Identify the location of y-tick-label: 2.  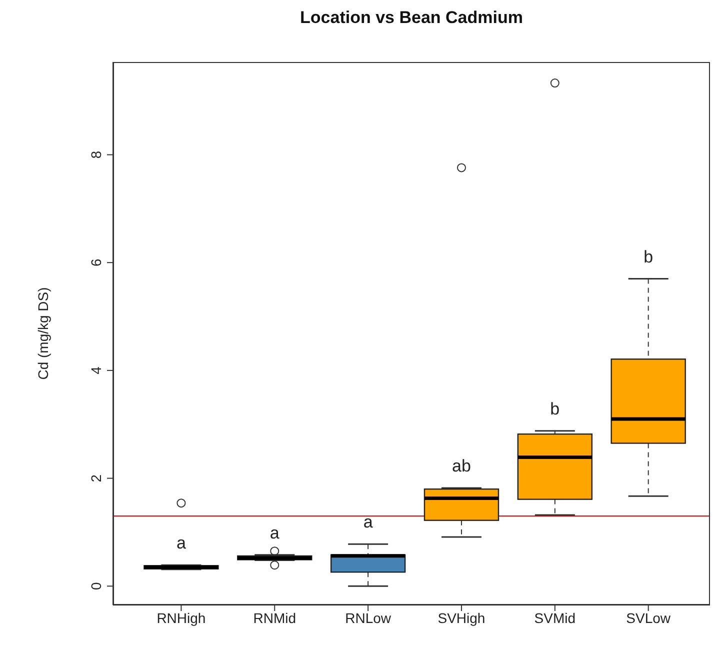
(96, 478).